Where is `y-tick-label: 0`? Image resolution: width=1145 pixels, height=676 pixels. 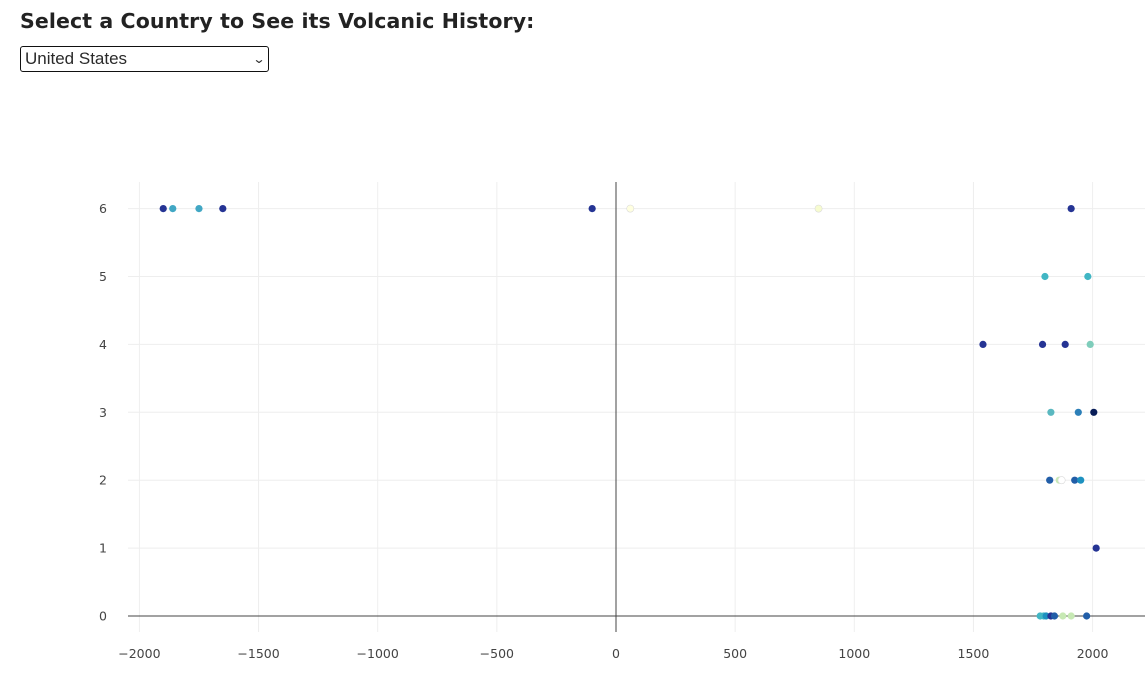
y-tick-label: 0 is located at coordinates (103, 616).